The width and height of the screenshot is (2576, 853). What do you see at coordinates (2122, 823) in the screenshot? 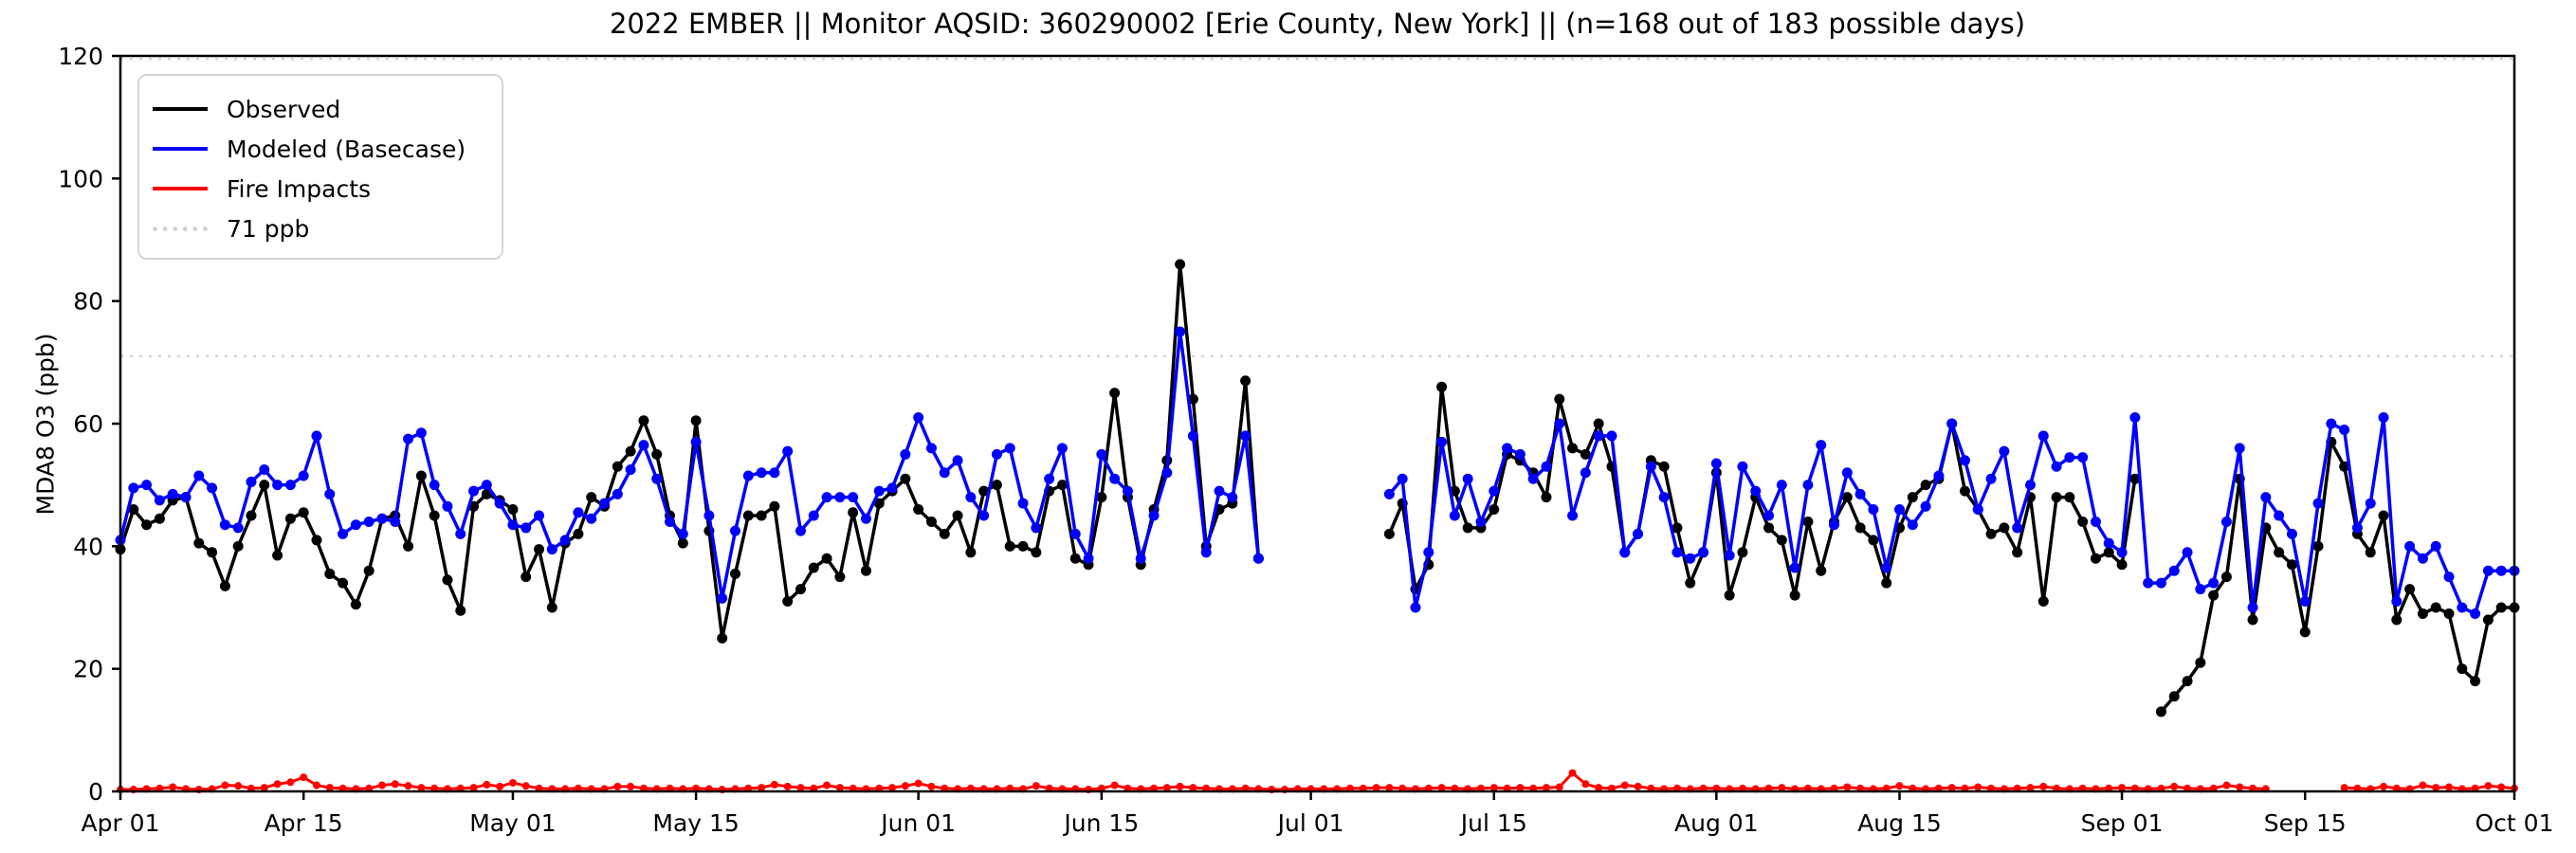
I see `x-tick-label: Sep 01` at bounding box center [2122, 823].